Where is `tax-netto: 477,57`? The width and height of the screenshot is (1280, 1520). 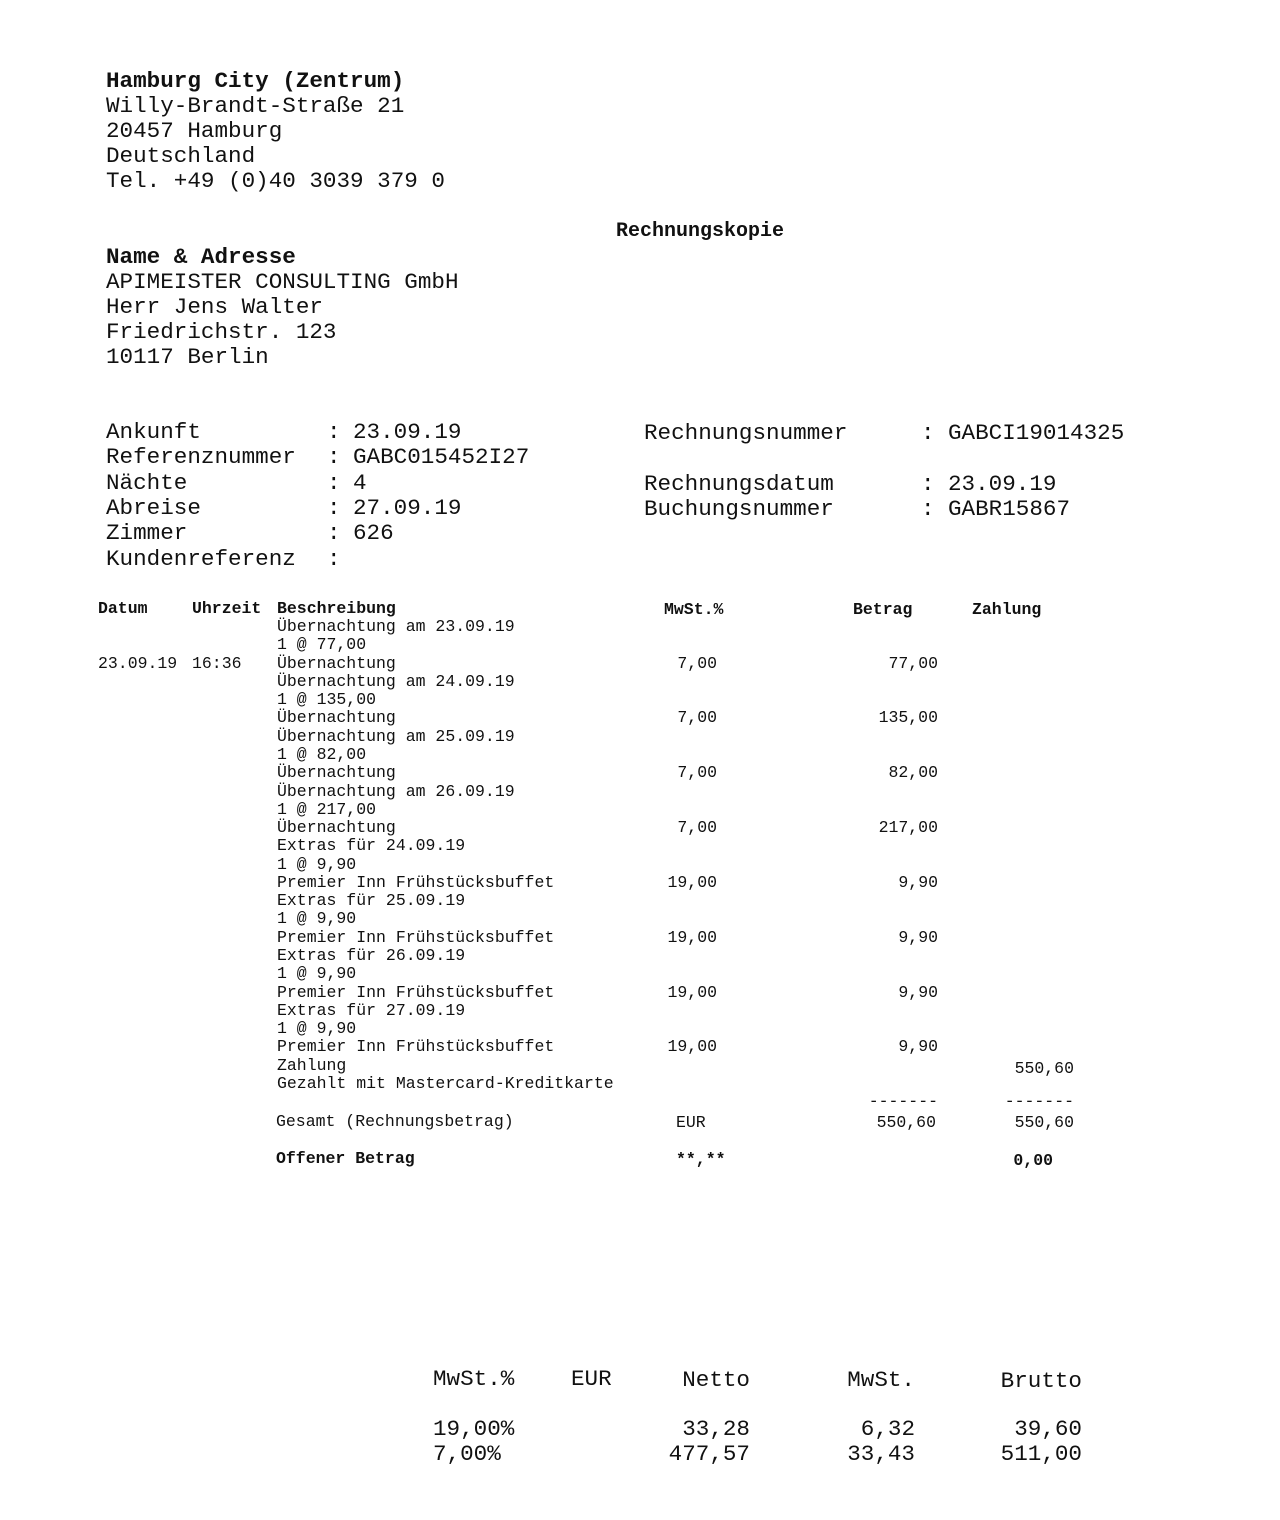
tax-netto: 477,57 is located at coordinates (709, 1454).